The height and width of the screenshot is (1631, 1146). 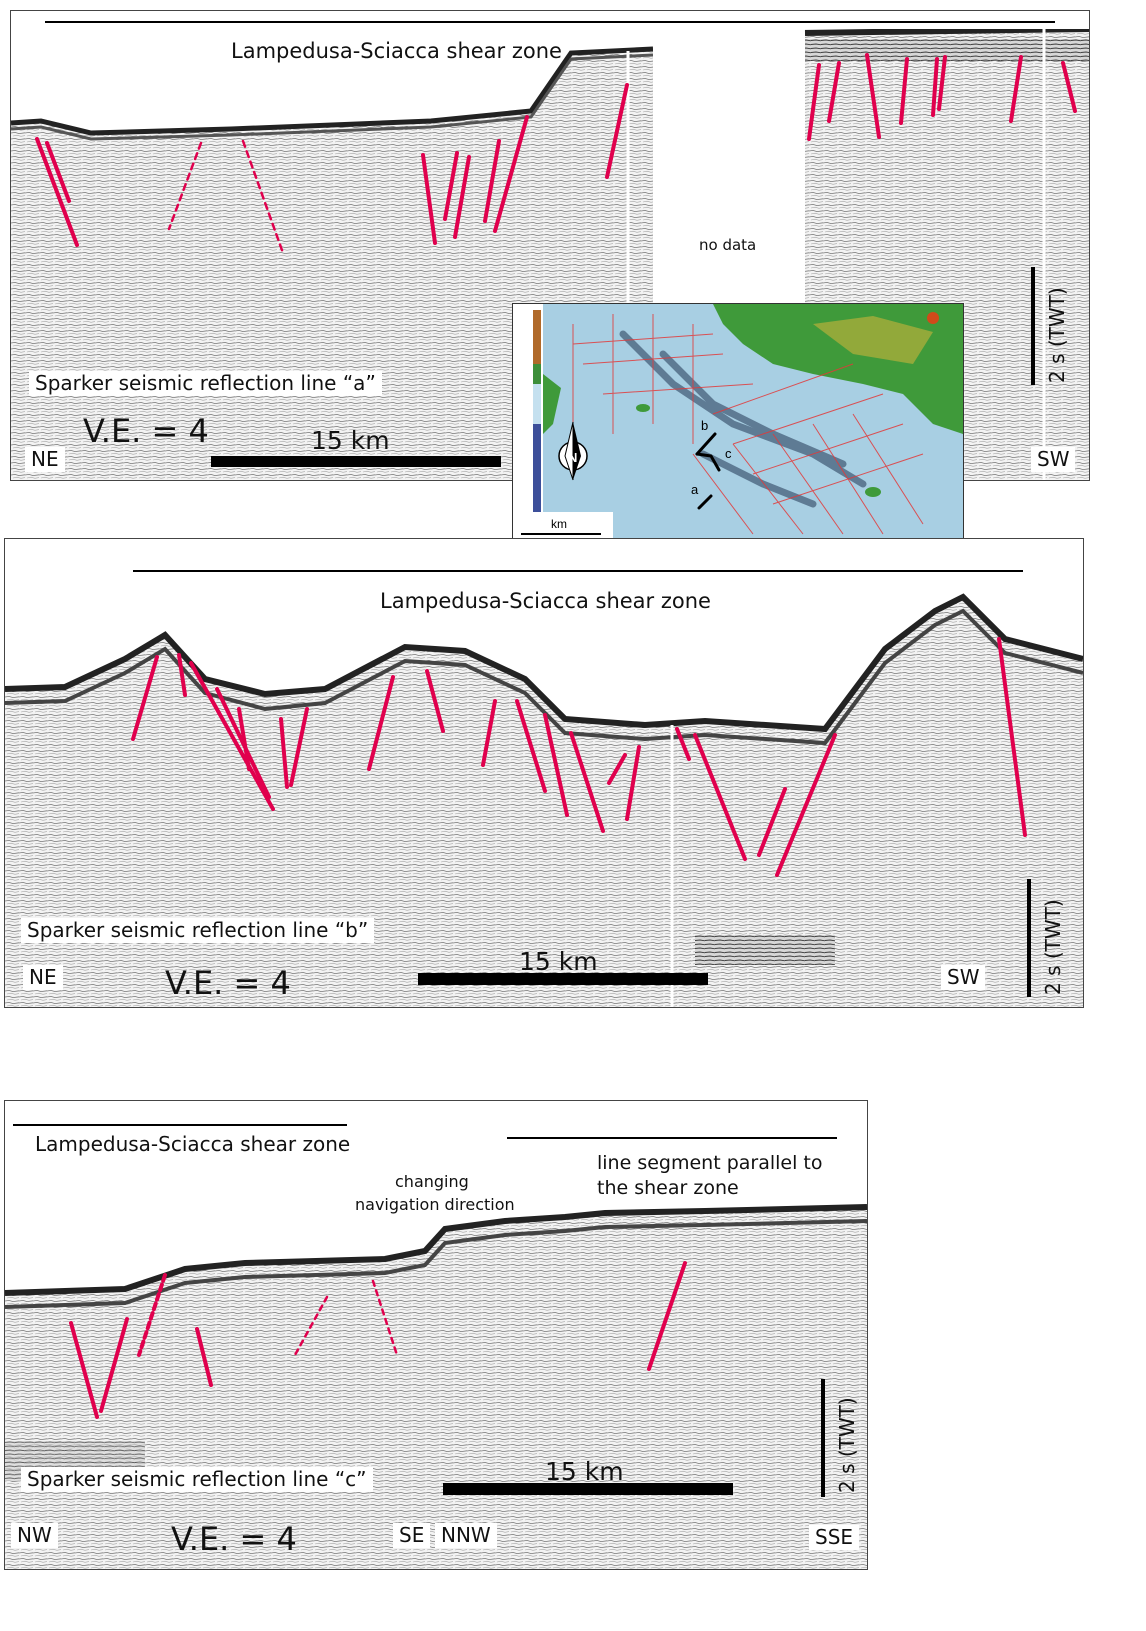 I want to click on twt-label-b: 2 s (TWT), so click(x=1053, y=947).